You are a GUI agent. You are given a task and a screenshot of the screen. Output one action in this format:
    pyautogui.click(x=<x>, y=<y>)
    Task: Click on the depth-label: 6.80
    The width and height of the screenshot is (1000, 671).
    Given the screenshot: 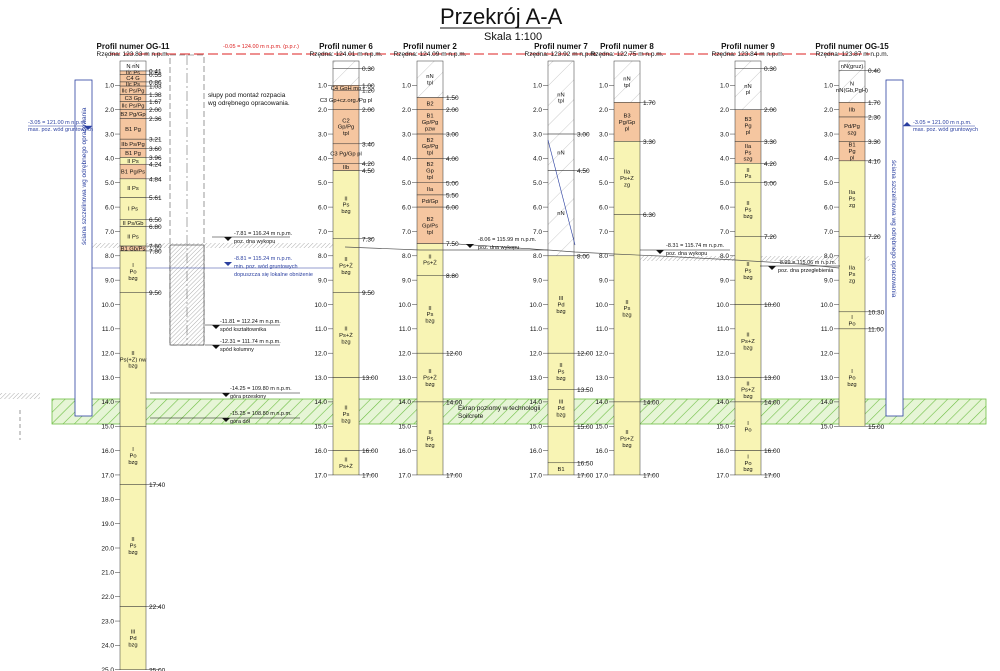 What is the action you would take?
    pyautogui.click(x=155, y=227)
    